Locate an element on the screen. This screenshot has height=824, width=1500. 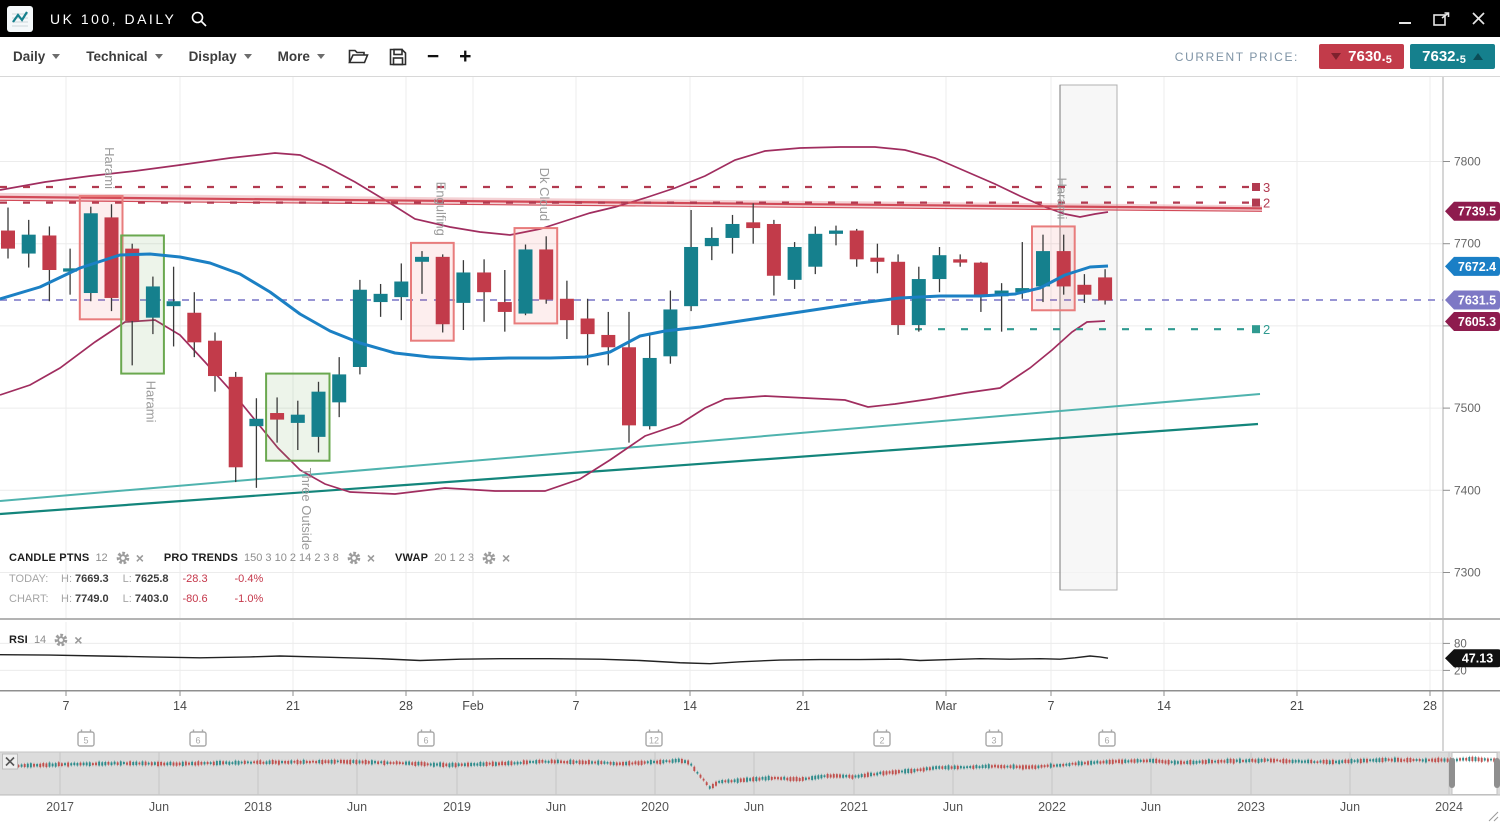
search-icon is located at coordinates (199, 19).